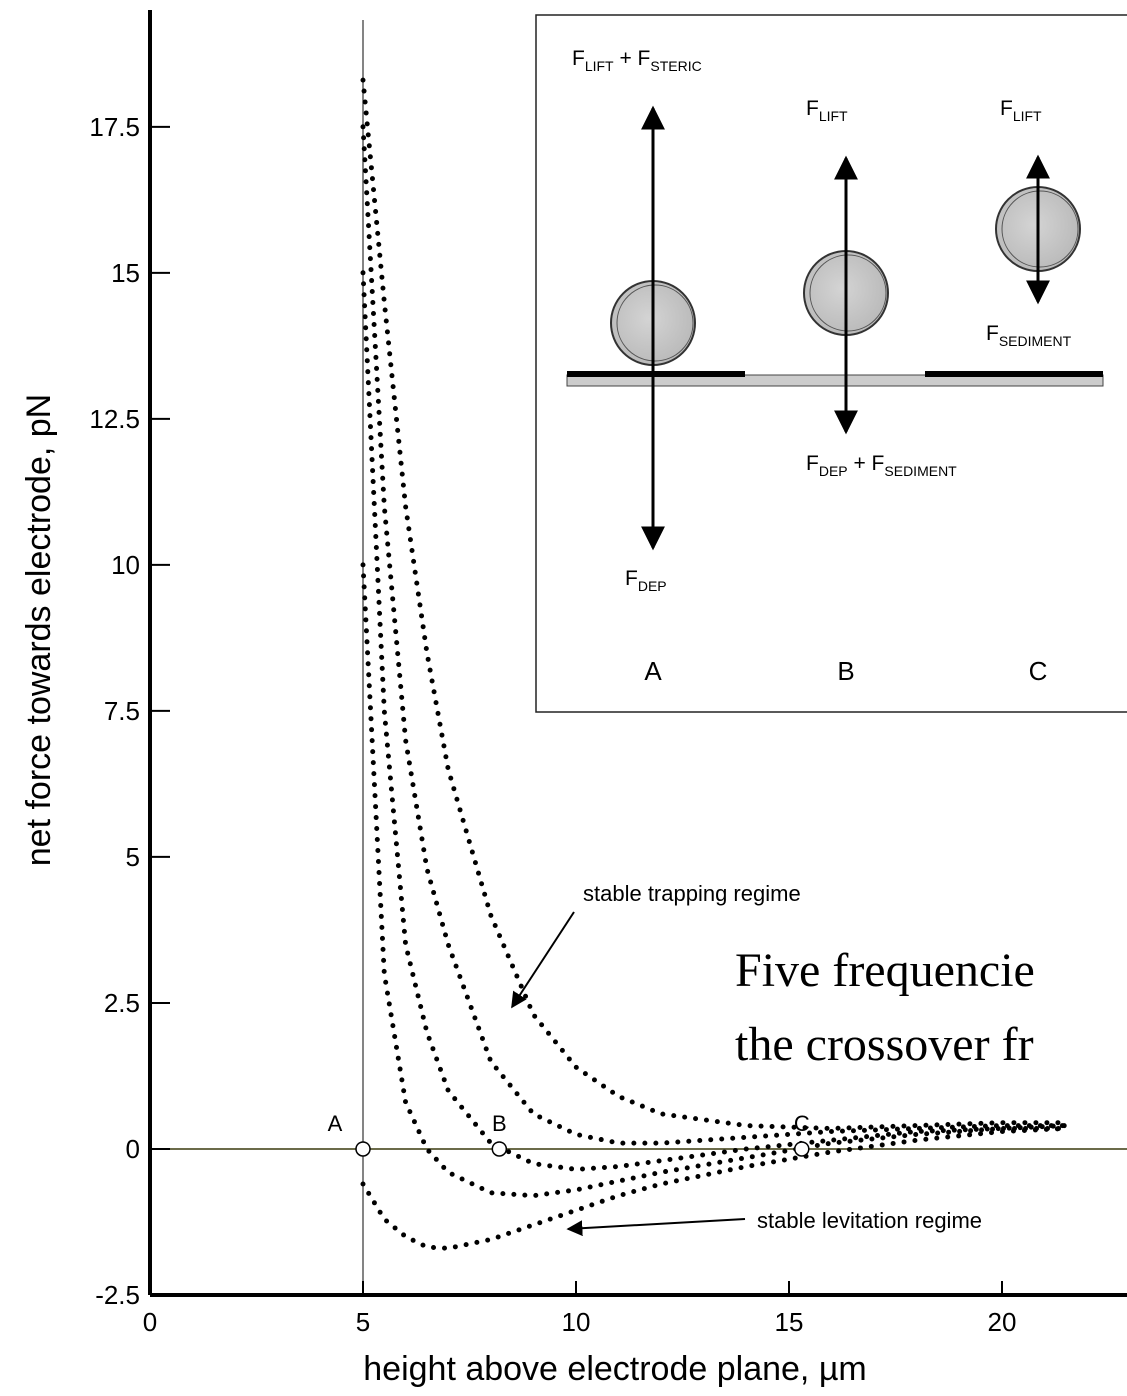 This screenshot has width=1127, height=1396. I want to click on x-tick-label: 20, so click(1002, 1322).